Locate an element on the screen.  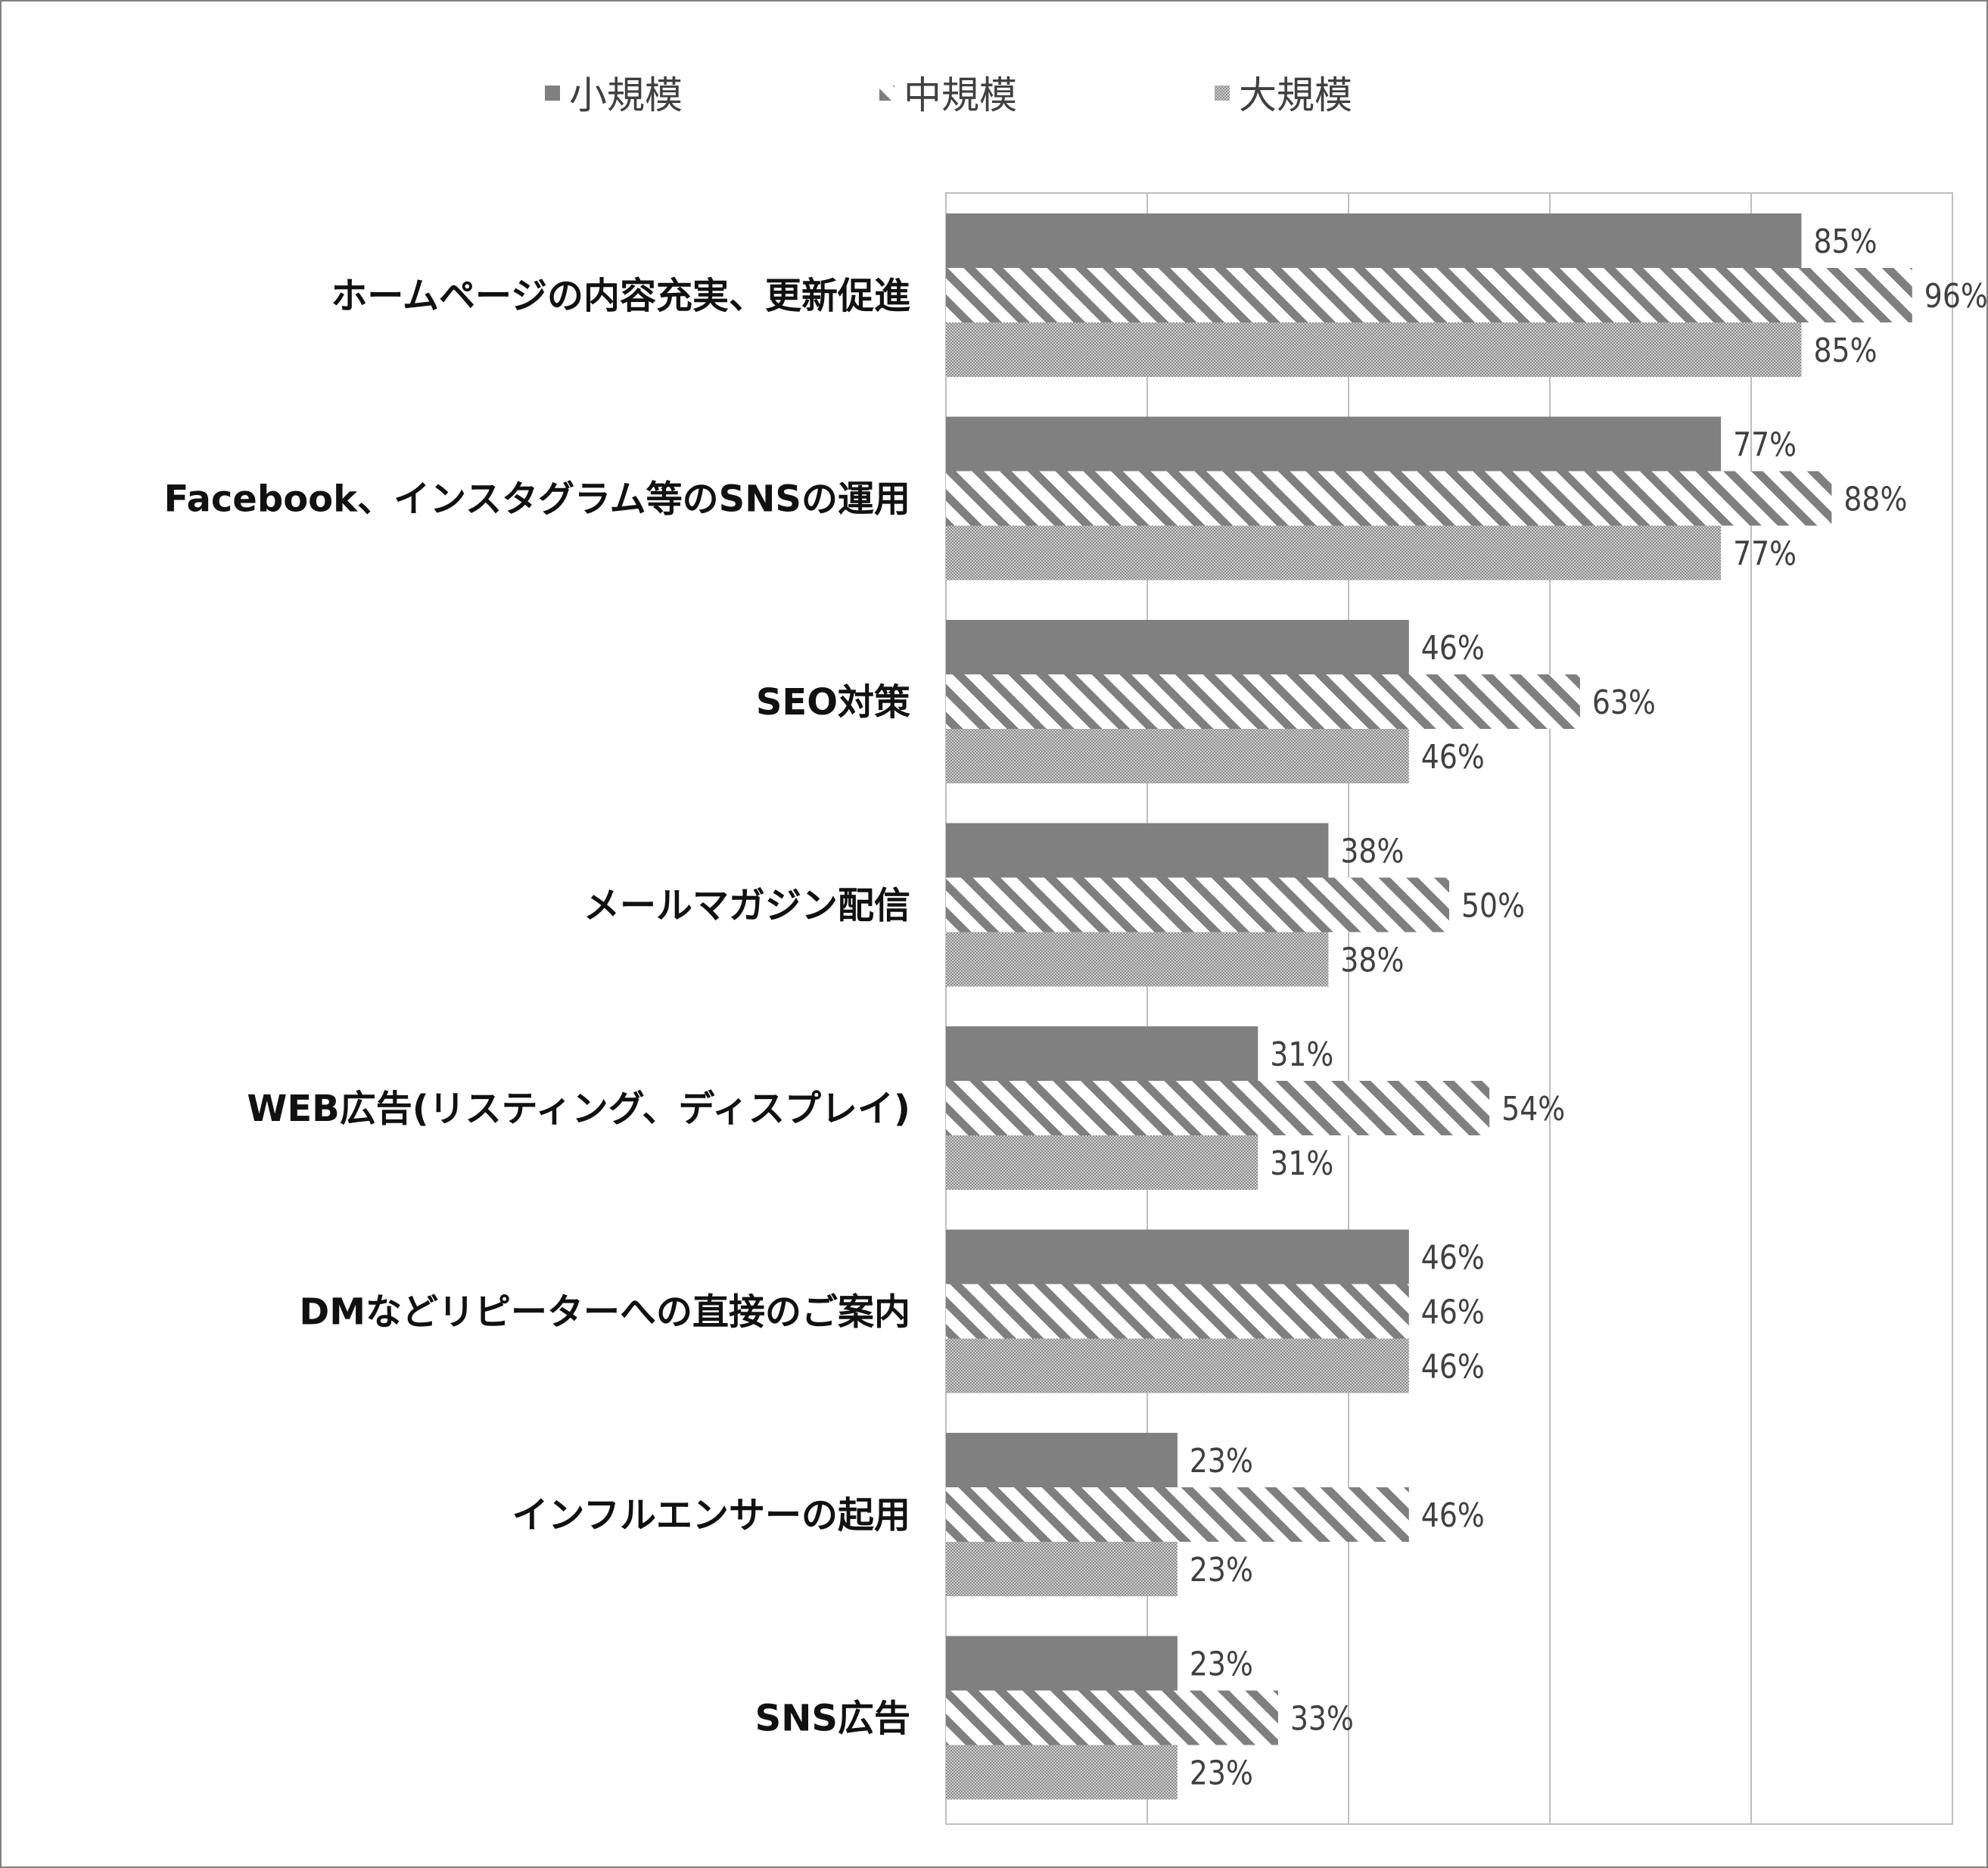
legend-label-medium: 中規模 is located at coordinates (961, 95).